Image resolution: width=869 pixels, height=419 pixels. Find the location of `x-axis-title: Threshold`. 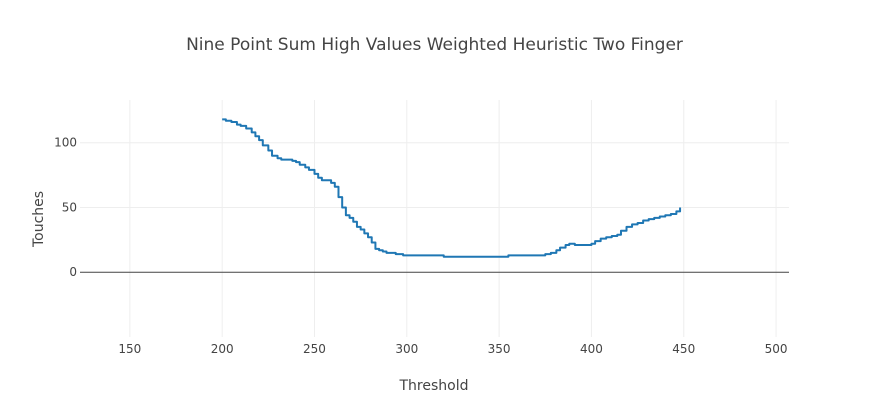

x-axis-title: Threshold is located at coordinates (434, 386).